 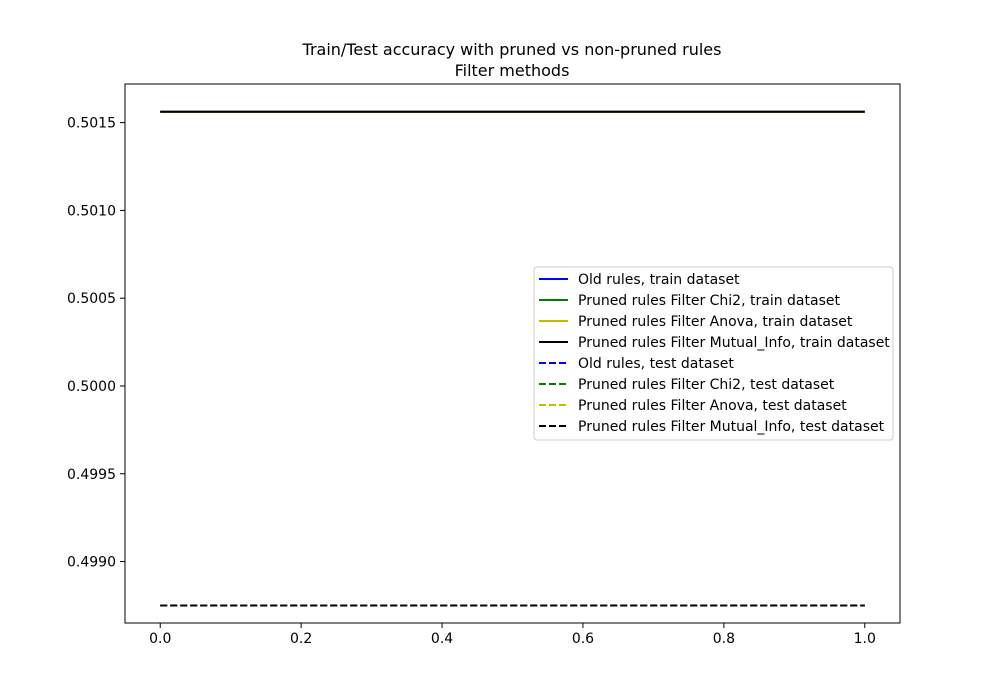 I want to click on legend-label: Pruned rules Filter Anova, test dataset, so click(x=712, y=406).